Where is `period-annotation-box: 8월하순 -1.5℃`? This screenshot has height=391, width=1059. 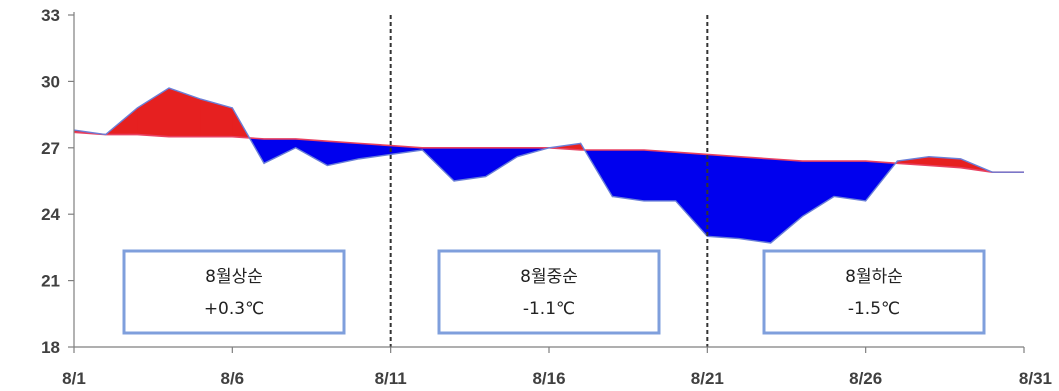 period-annotation-box: 8월하순 -1.5℃ is located at coordinates (874, 292).